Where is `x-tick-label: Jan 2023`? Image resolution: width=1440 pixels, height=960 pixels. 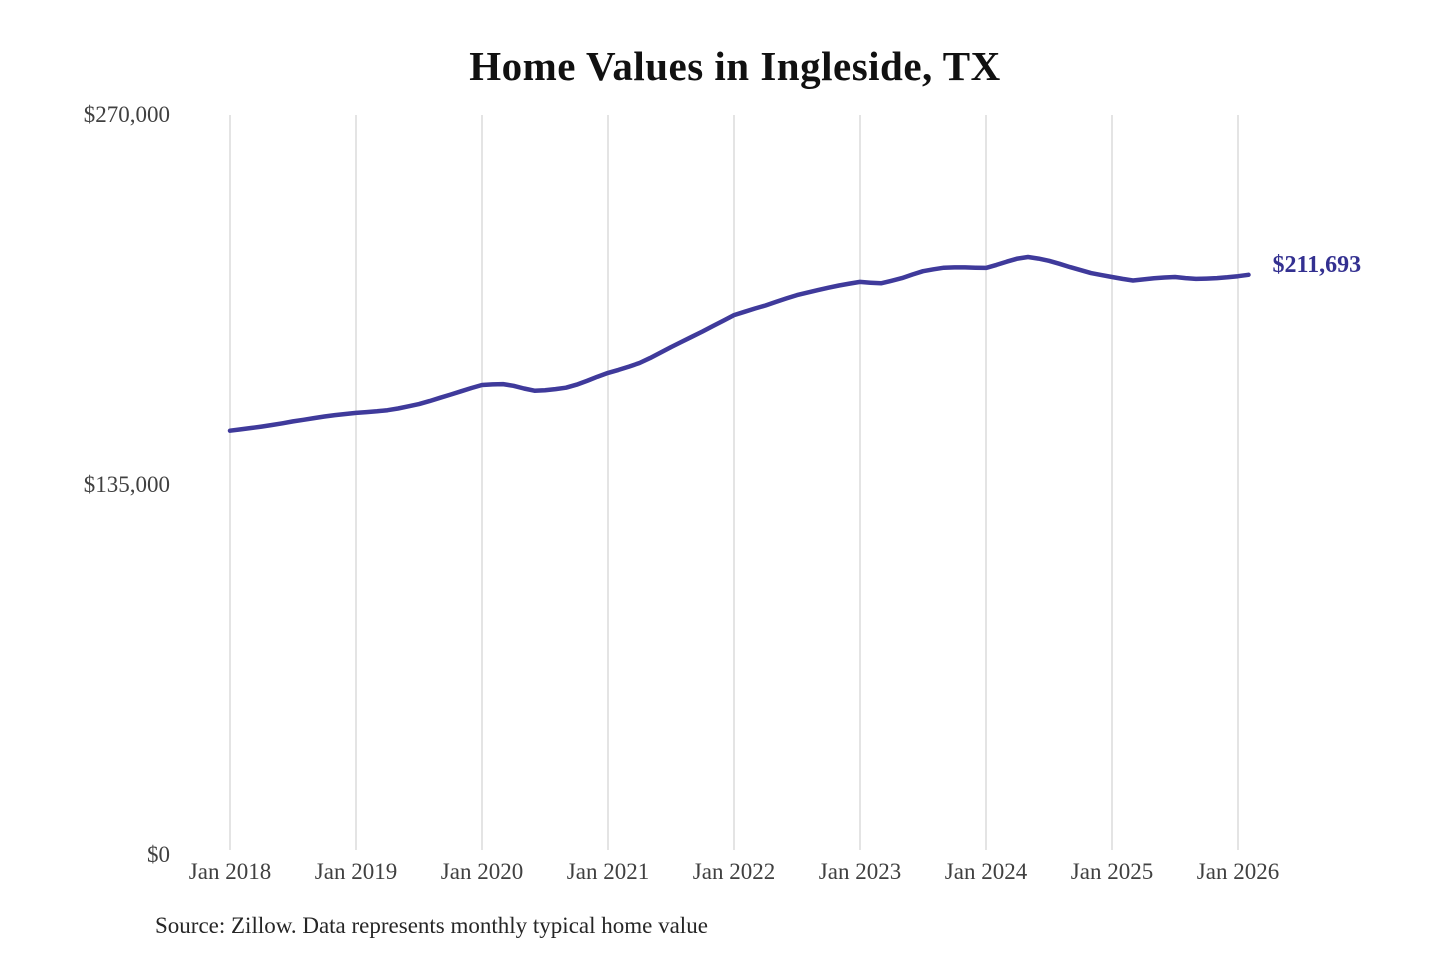 x-tick-label: Jan 2023 is located at coordinates (860, 871).